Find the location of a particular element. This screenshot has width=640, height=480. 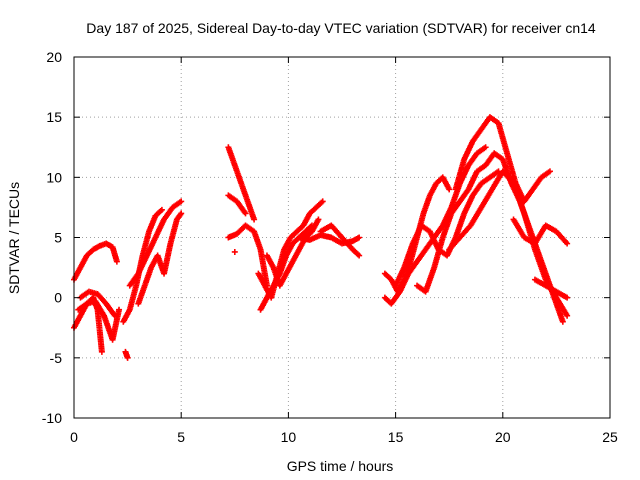

x-axis-label: GPS time / hours is located at coordinates (340, 466).